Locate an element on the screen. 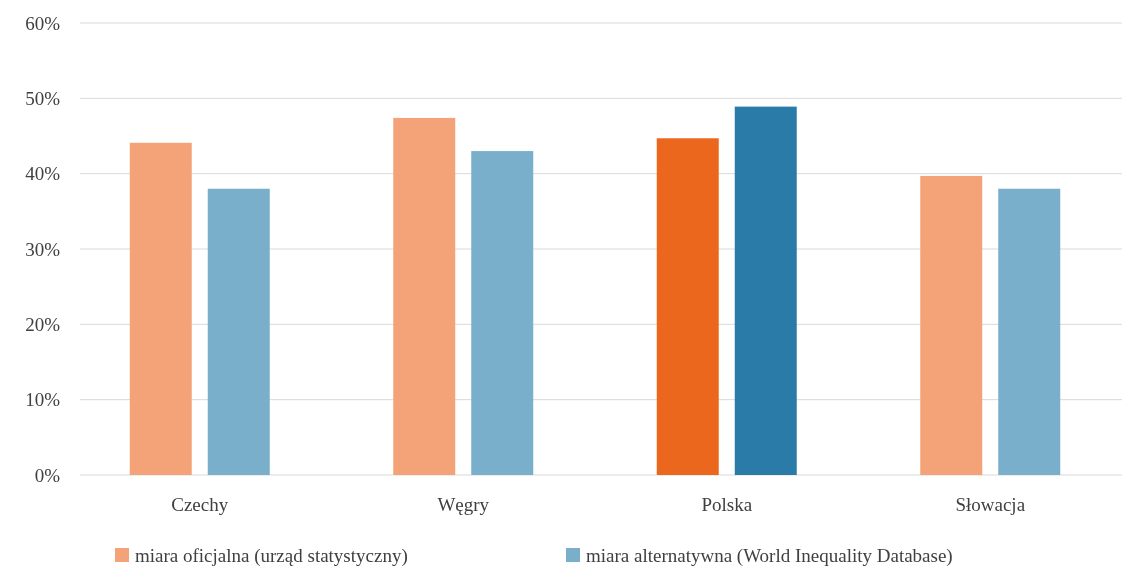 This screenshot has height=571, width=1132. x-tick-label: Polska is located at coordinates (727, 504).